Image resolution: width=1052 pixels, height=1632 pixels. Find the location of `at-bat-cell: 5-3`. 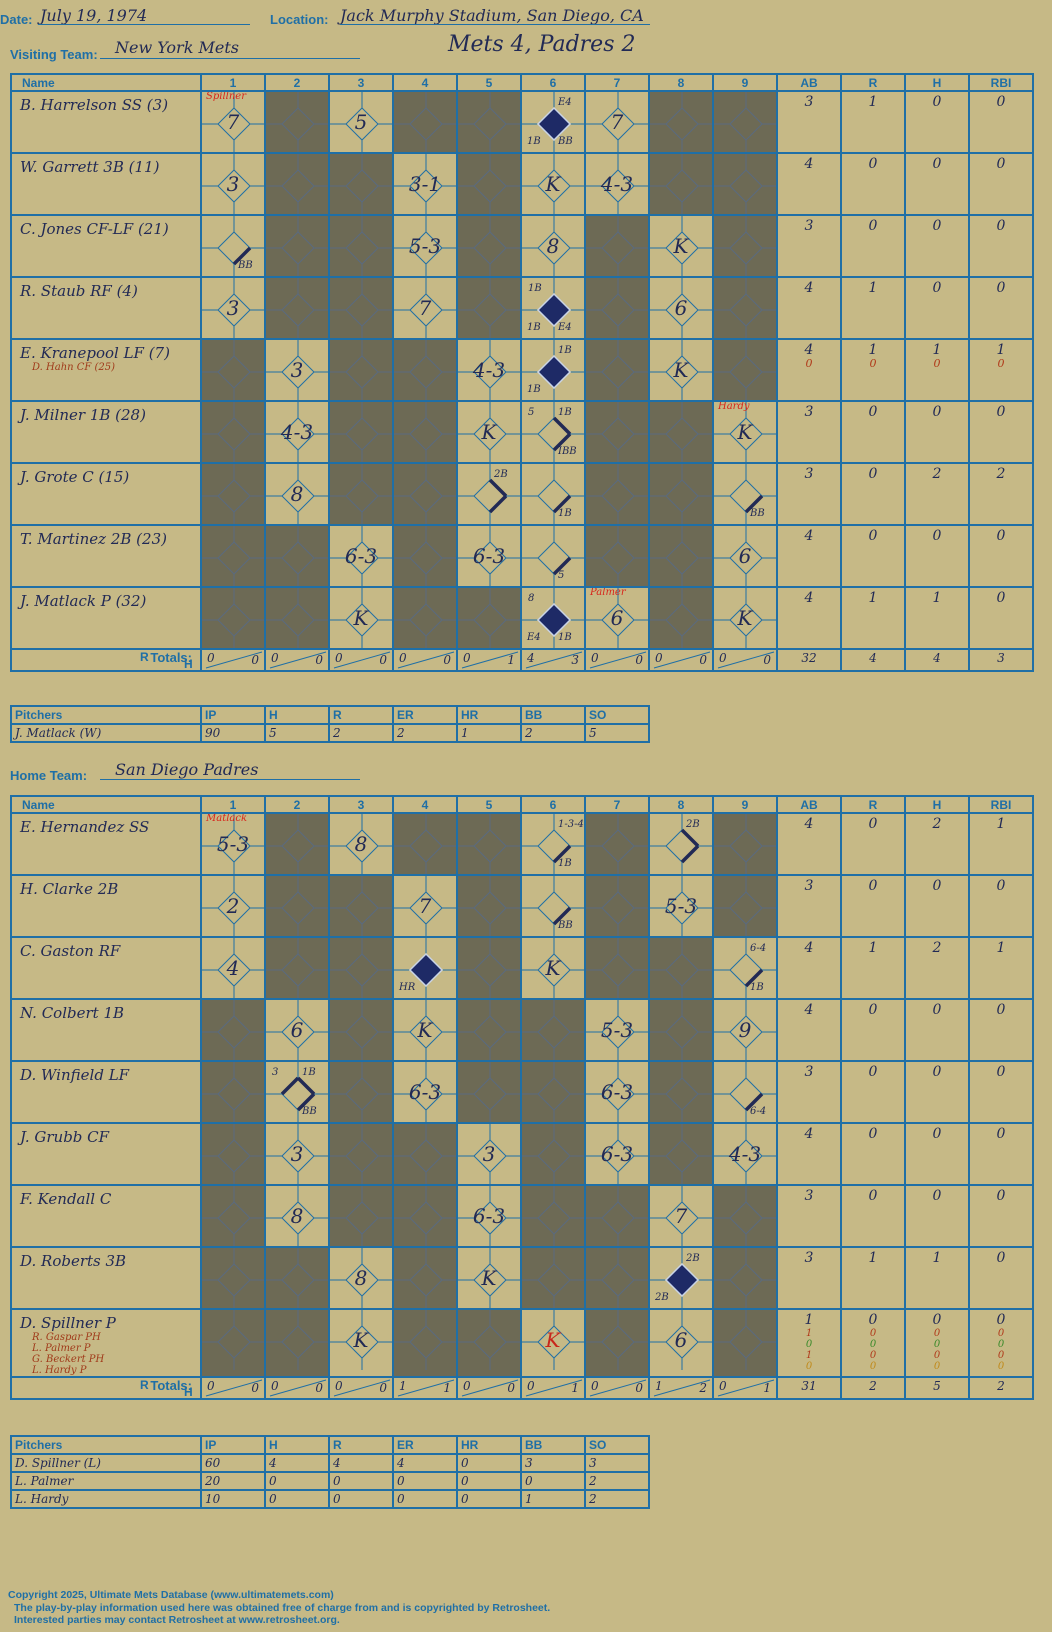

at-bat-cell: 5-3 is located at coordinates (617, 1030).